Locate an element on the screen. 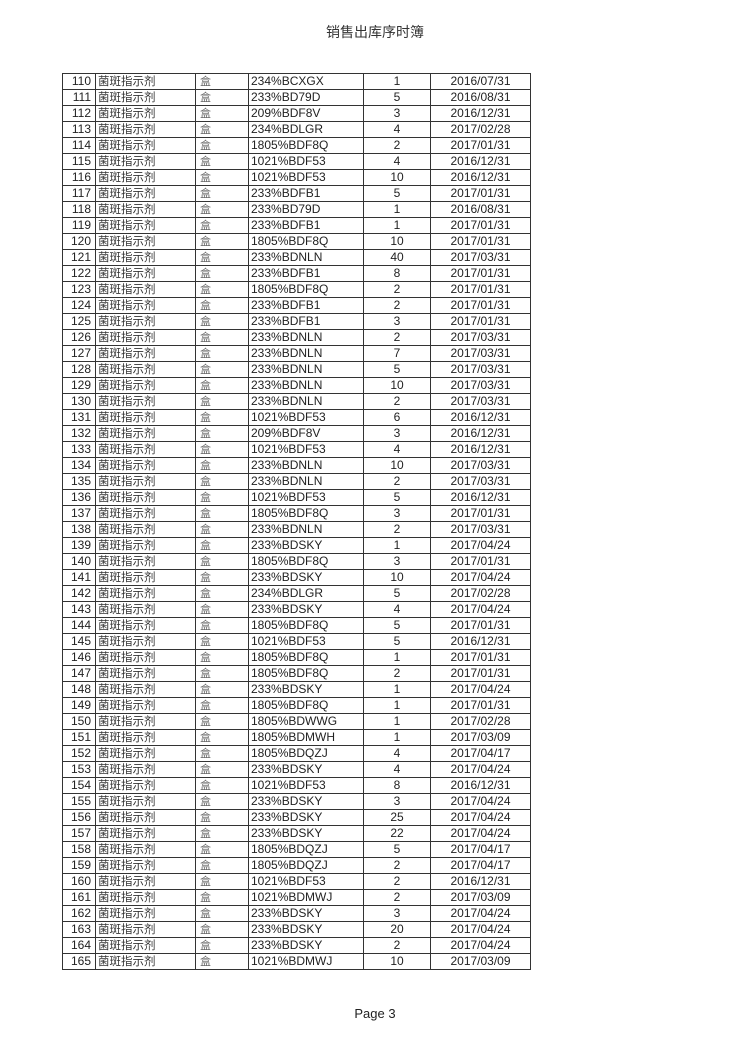 Image resolution: width=750 pixels, height=1056 pixels. table-row: 121 菌斑指示剂盒 233%BDNLN 40 2017/03/31 is located at coordinates (296, 257).